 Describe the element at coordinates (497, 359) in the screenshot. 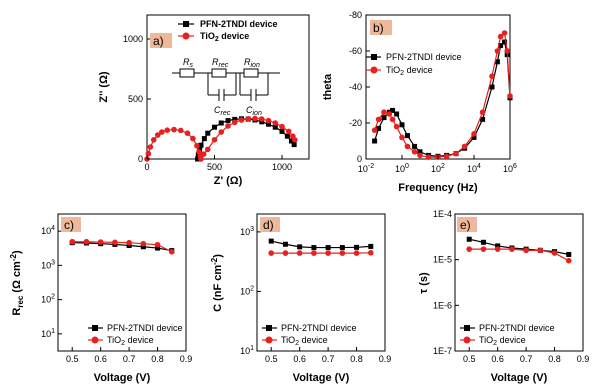

I see `x-tick-label: 0.6` at that location.